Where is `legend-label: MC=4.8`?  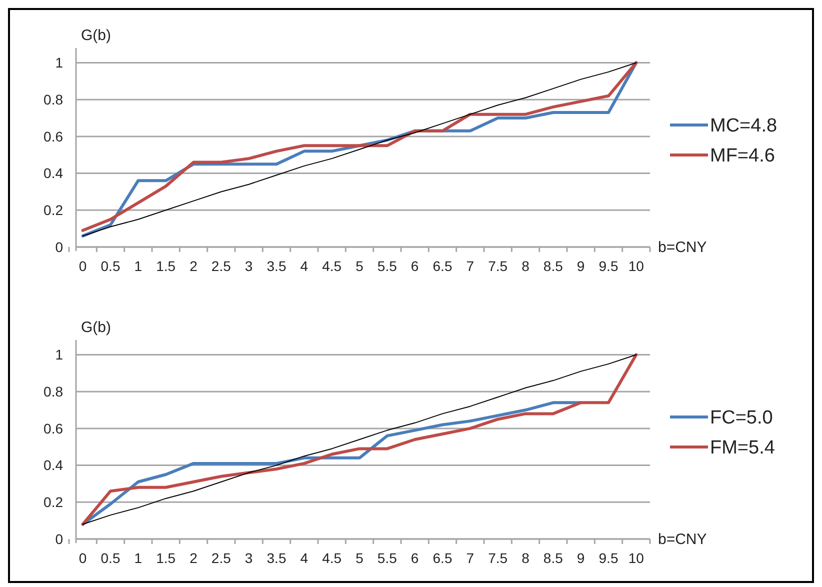 legend-label: MC=4.8 is located at coordinates (744, 126).